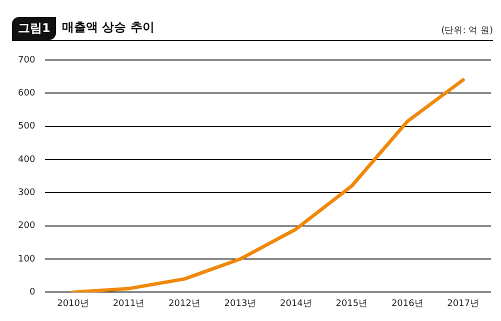 This screenshot has width=501, height=321. Describe the element at coordinates (463, 303) in the screenshot. I see `x-tick-label: 2017년` at that location.